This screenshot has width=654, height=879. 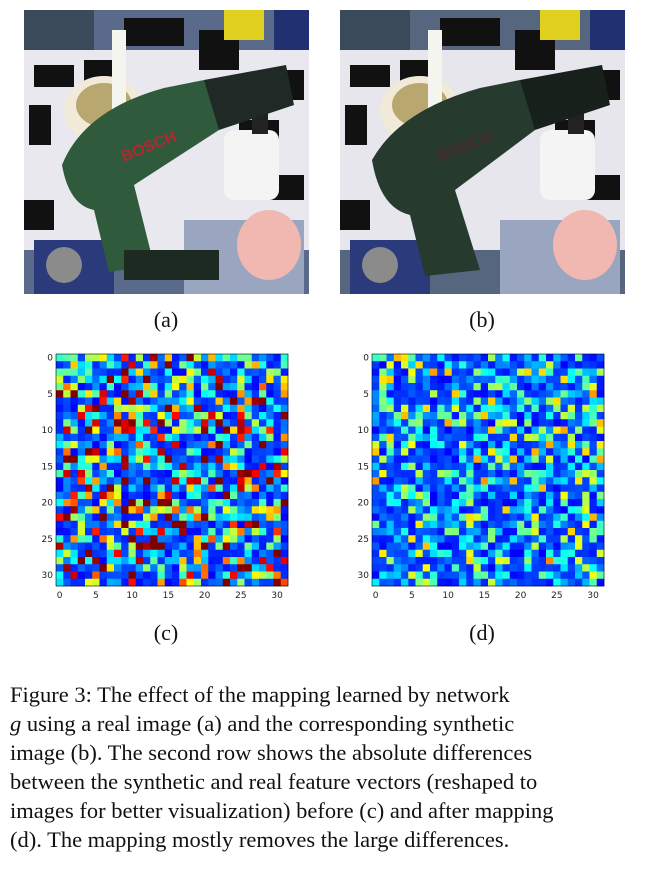 What do you see at coordinates (366, 359) in the screenshot?
I see `y-tick-label: 0` at bounding box center [366, 359].